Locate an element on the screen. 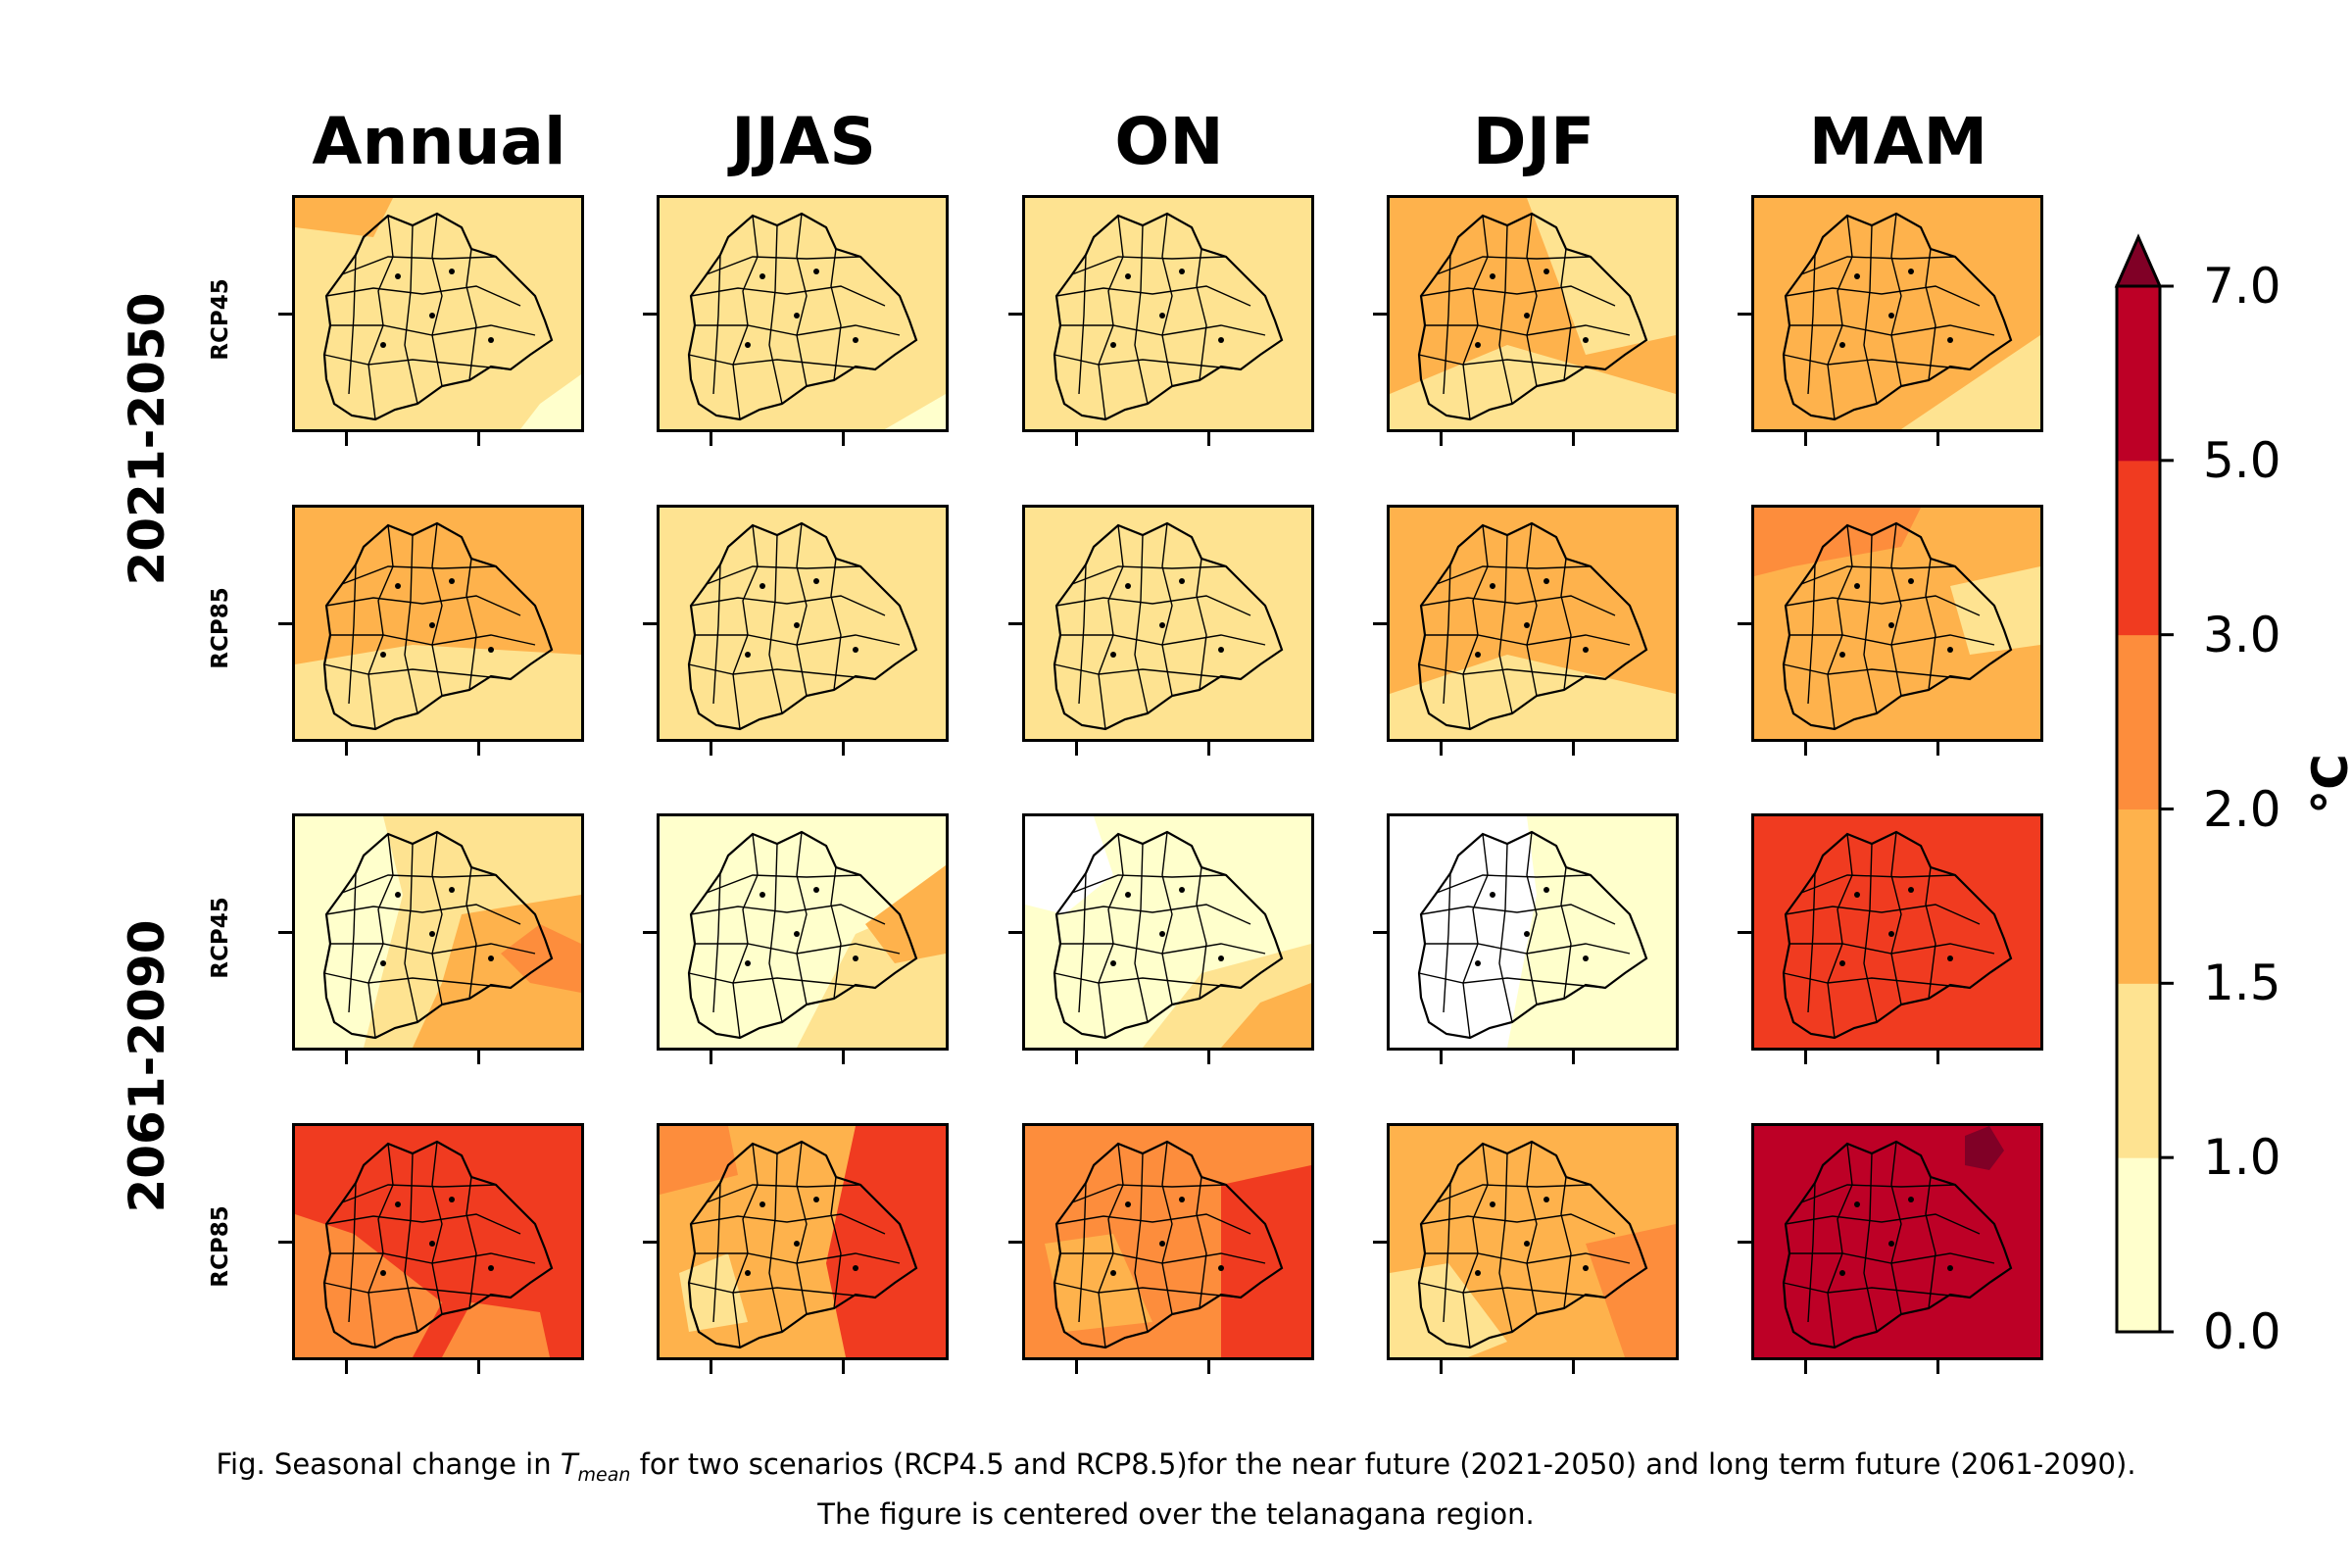 This screenshot has height=1568, width=2352. map-panel-2021-2050-rcp45-on is located at coordinates (1168, 313).